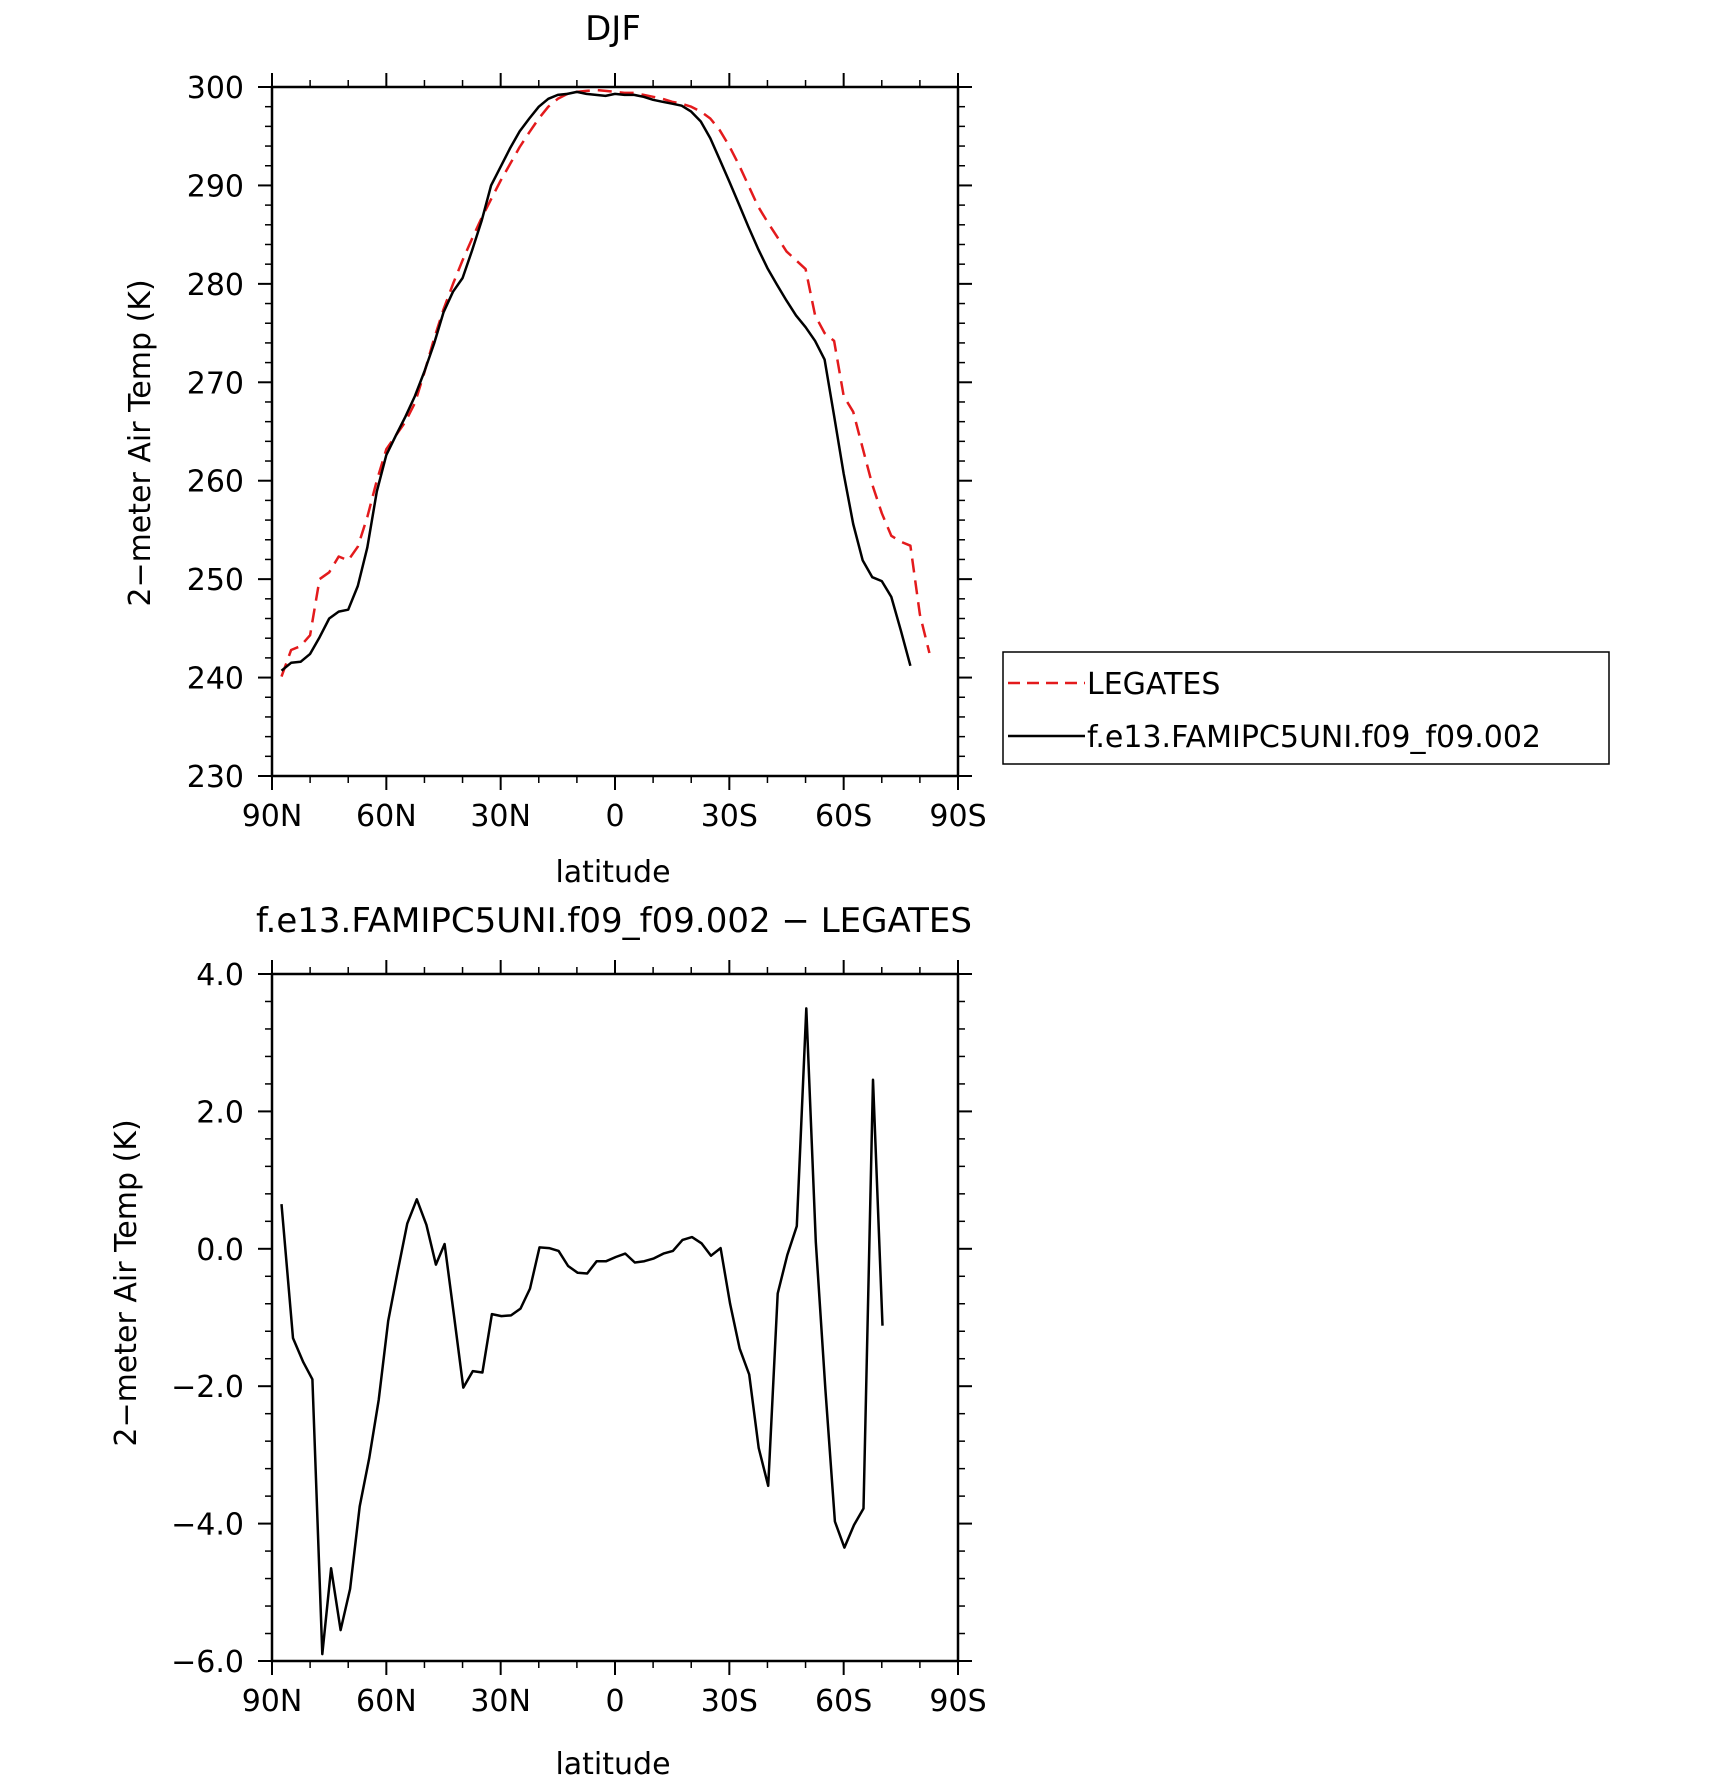  Describe the element at coordinates (215, 88) in the screenshot. I see `y-tick-label: 300` at that location.